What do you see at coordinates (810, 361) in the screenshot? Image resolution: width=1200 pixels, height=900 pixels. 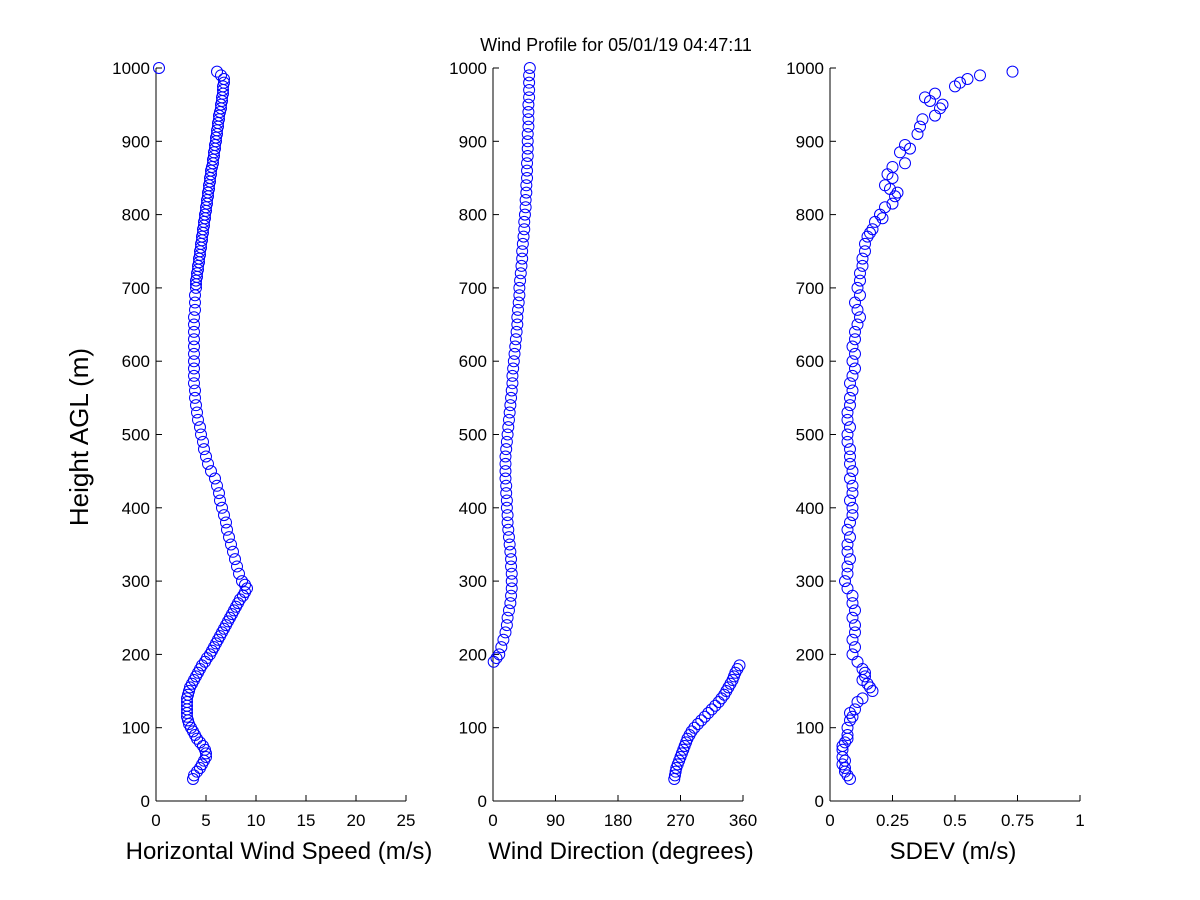 I see `sdev-y-tick-label: 600` at bounding box center [810, 361].